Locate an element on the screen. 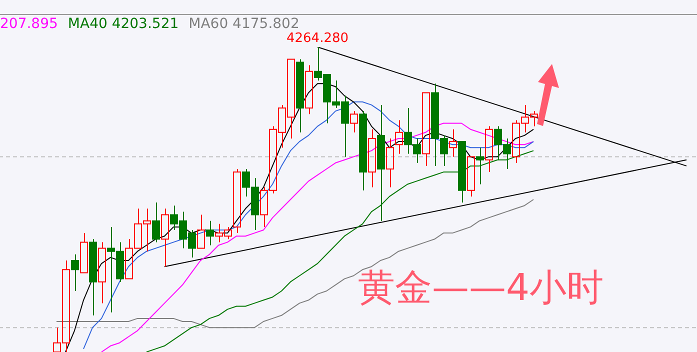 This screenshot has height=352, width=697. text: MA40 4203.521 is located at coordinates (123, 24).